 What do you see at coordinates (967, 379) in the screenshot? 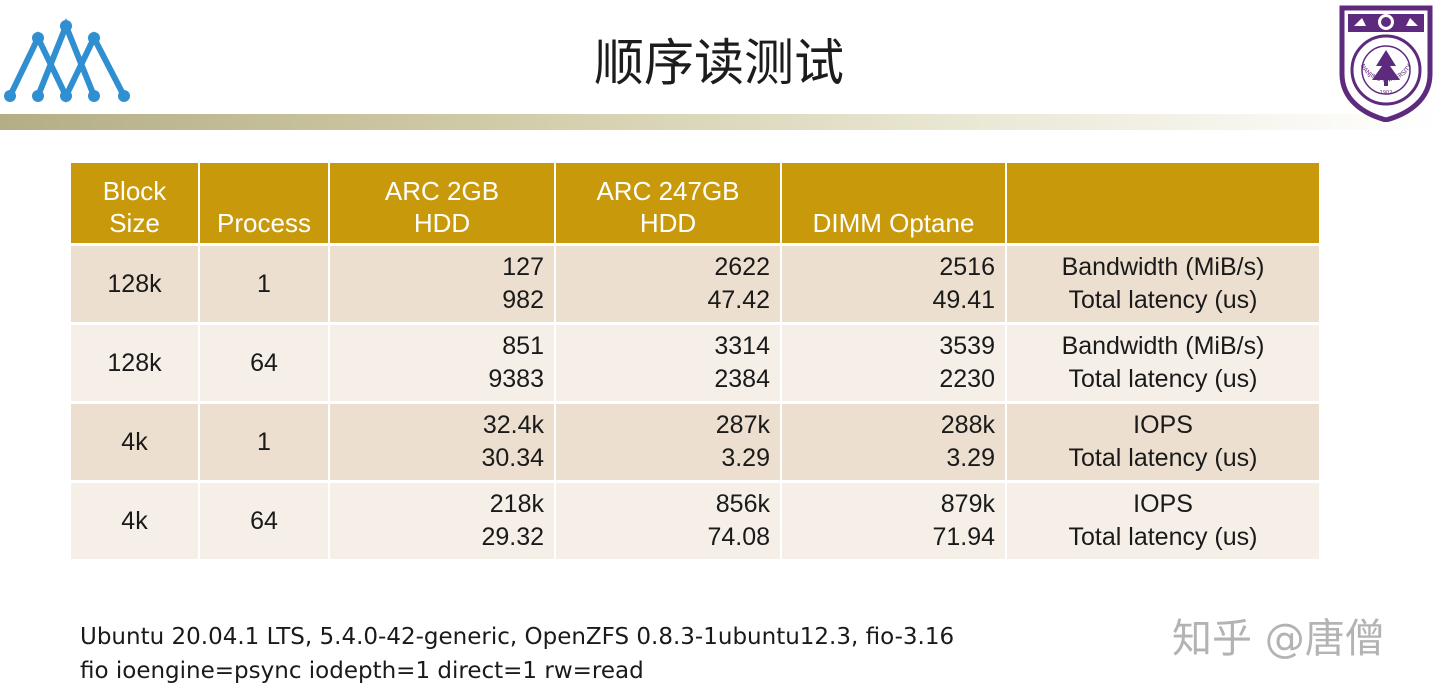
I see `cell-value-latency: 2230` at bounding box center [967, 379].